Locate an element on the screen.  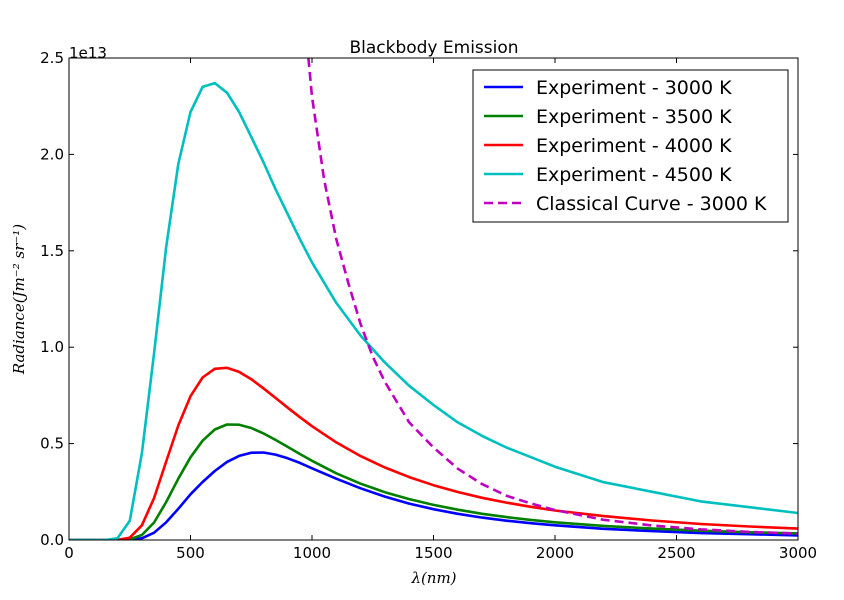
y-axis-label: Radiance(Jm⁻² sr⁻¹) is located at coordinates (19, 299).